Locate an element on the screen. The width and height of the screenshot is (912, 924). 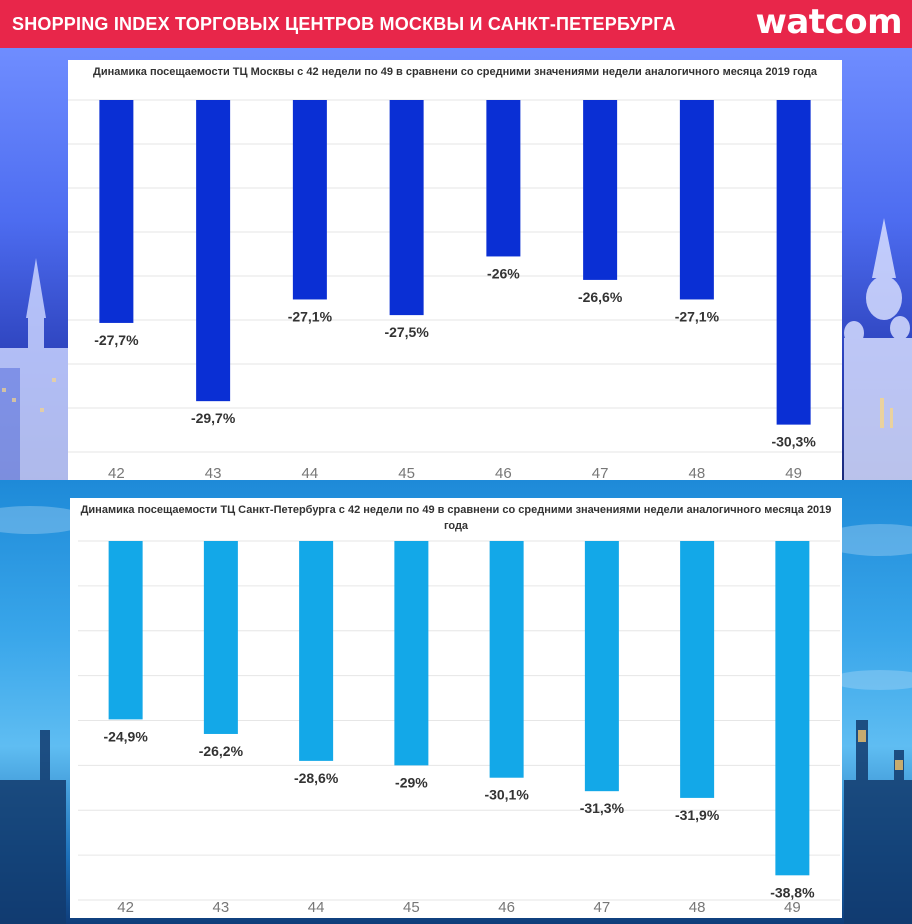
data-label-week-48: -27,1% is located at coordinates (697, 316).